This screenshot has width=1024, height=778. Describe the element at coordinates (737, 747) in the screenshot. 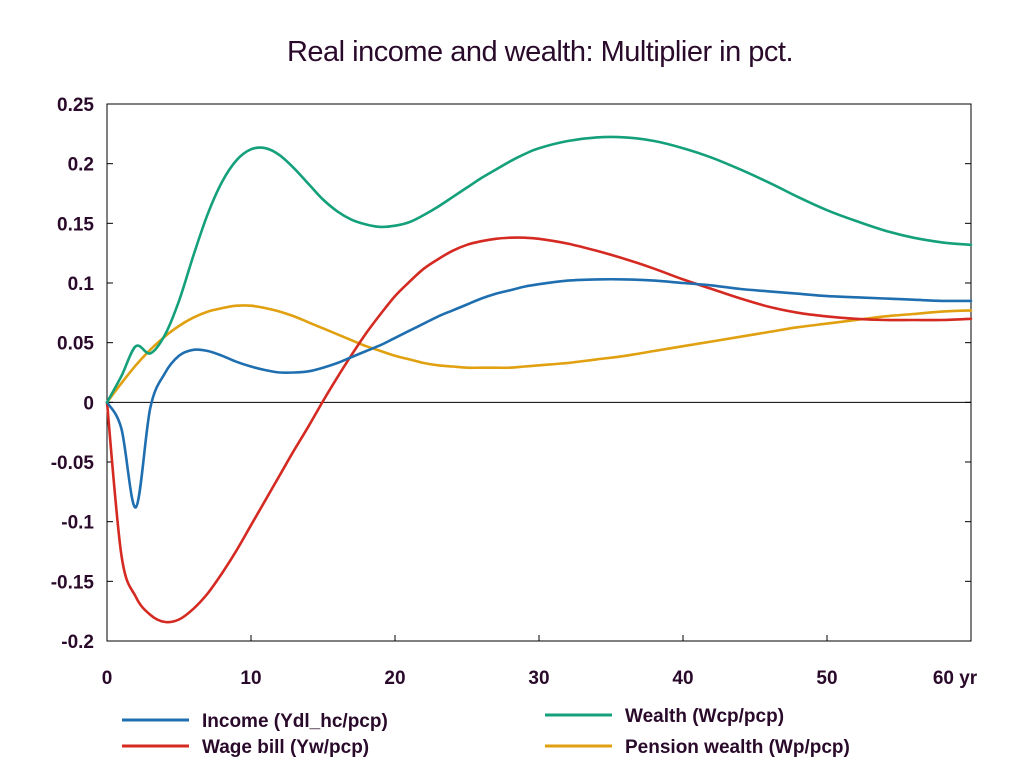

I see `legend-label: Pension wealth (Wp/pcp)` at that location.